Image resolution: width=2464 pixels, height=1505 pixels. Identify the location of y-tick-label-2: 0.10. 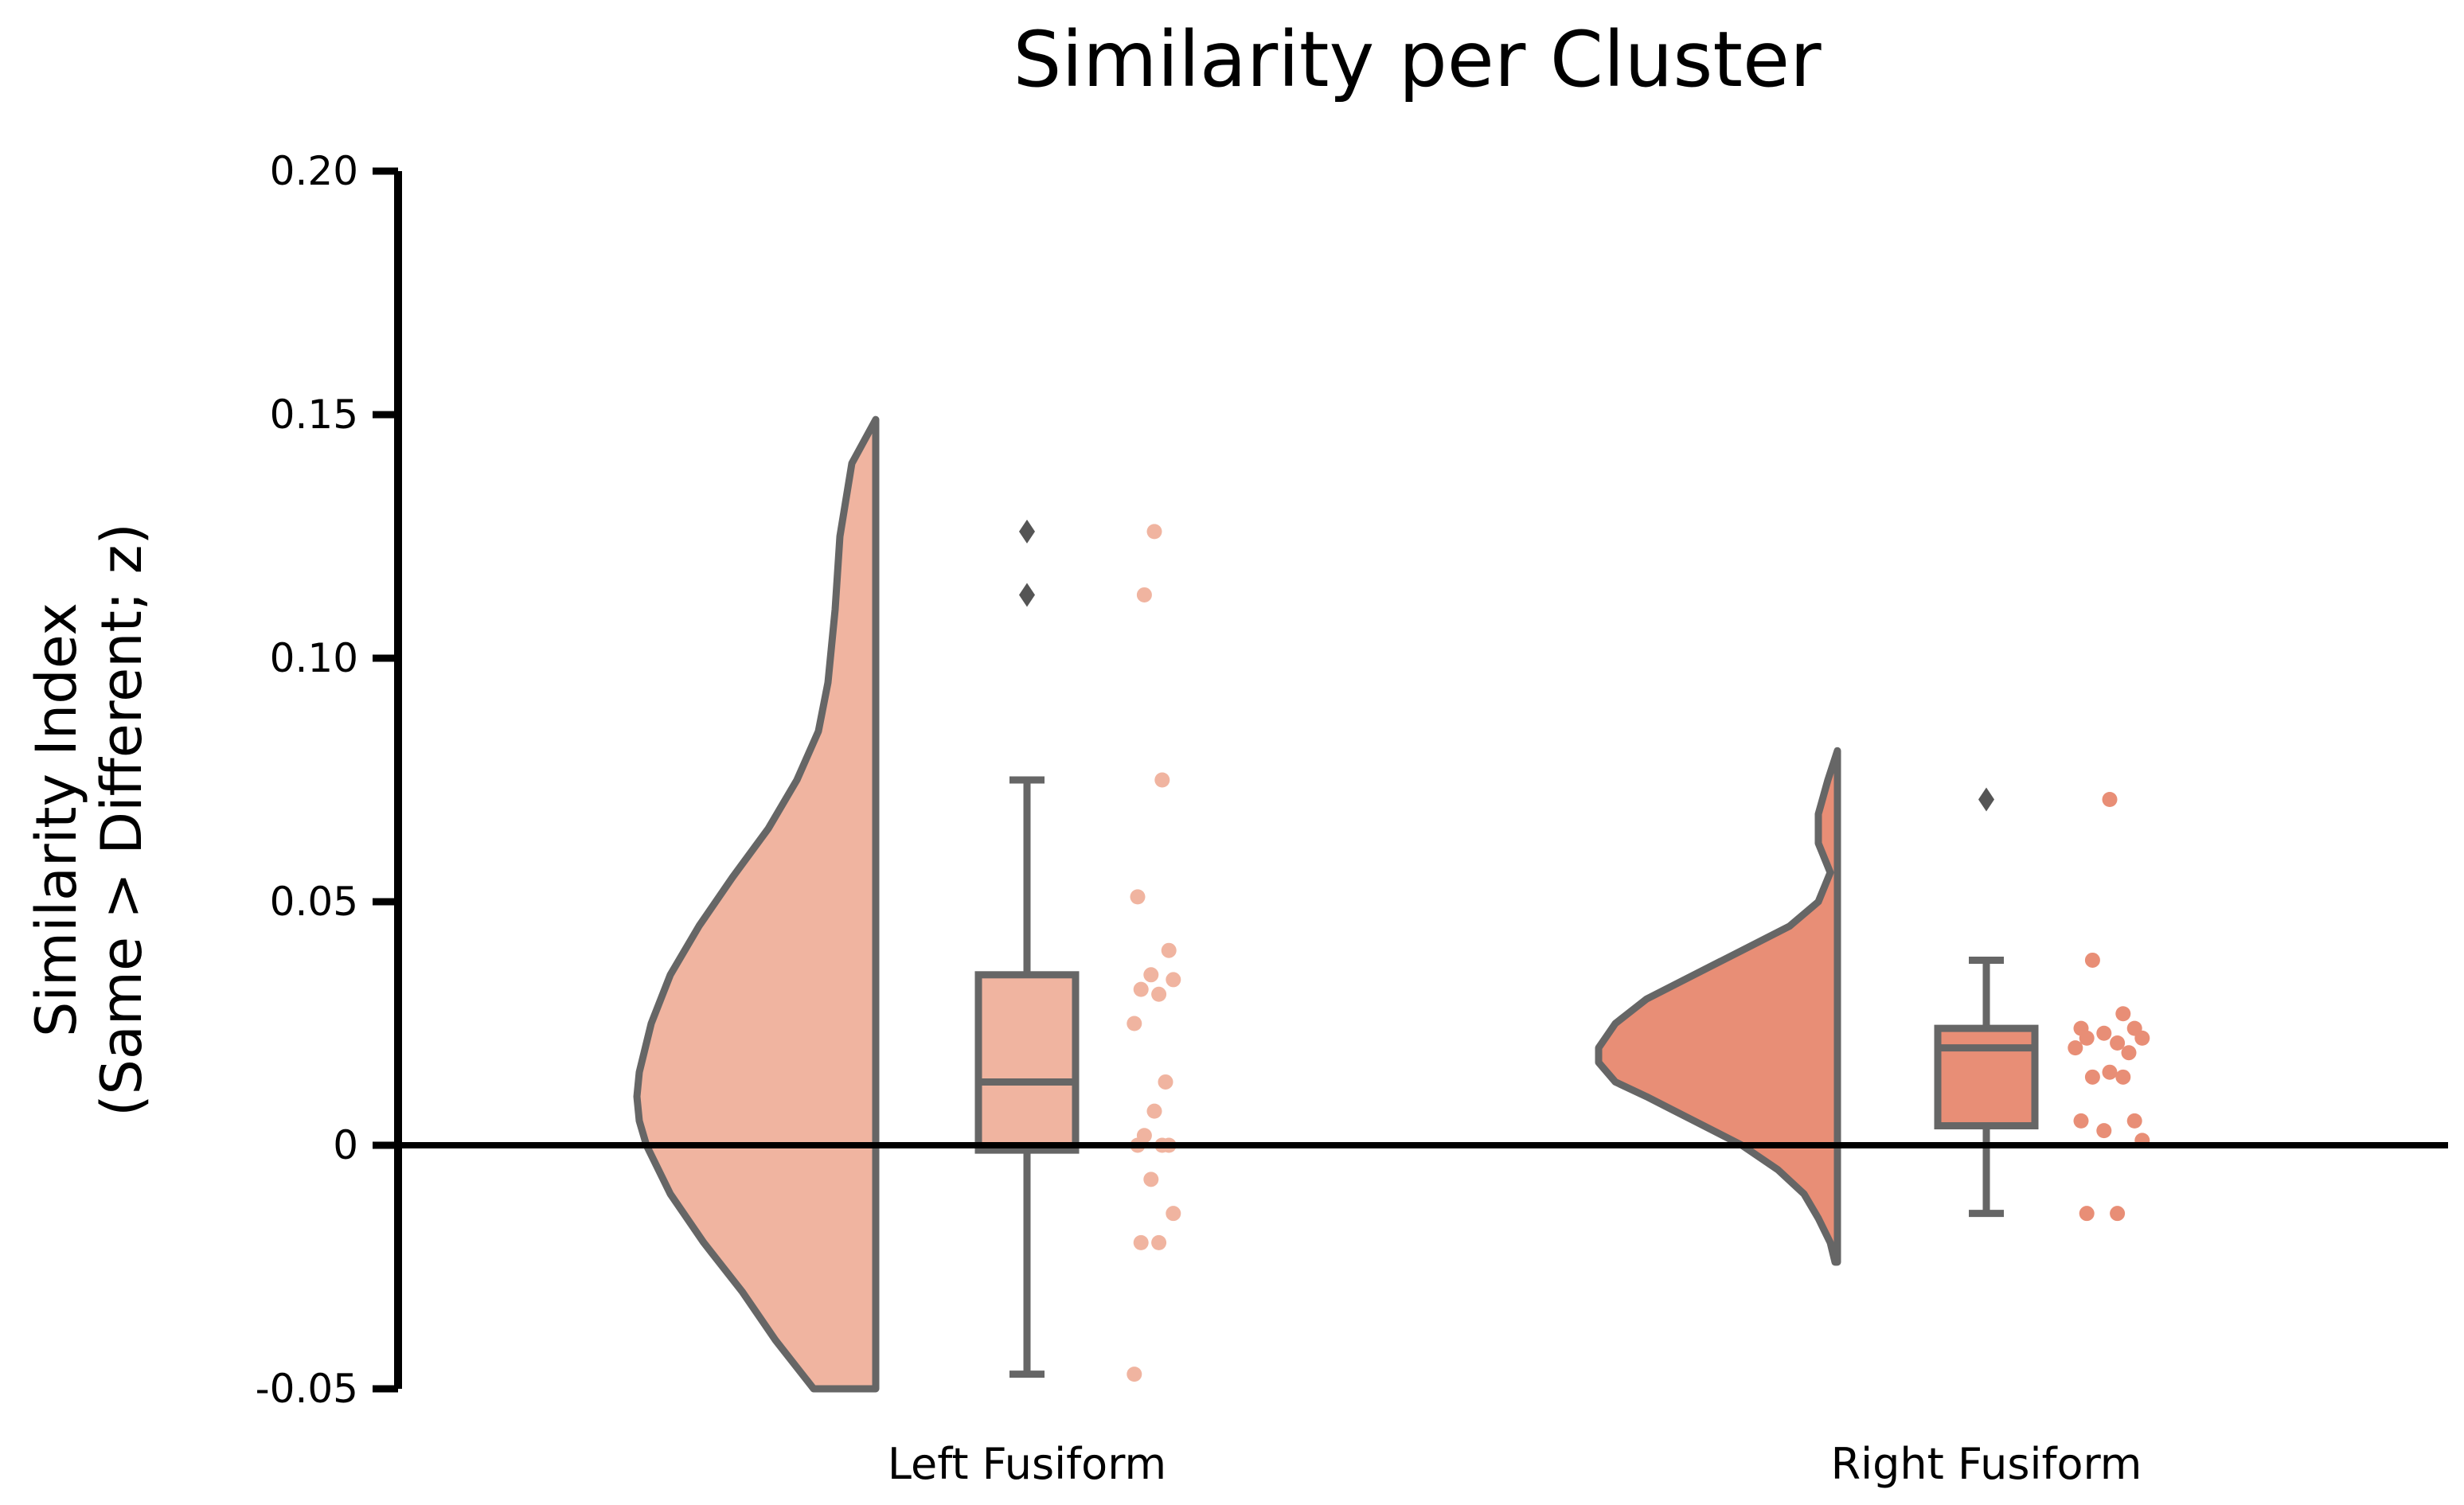
(314, 658).